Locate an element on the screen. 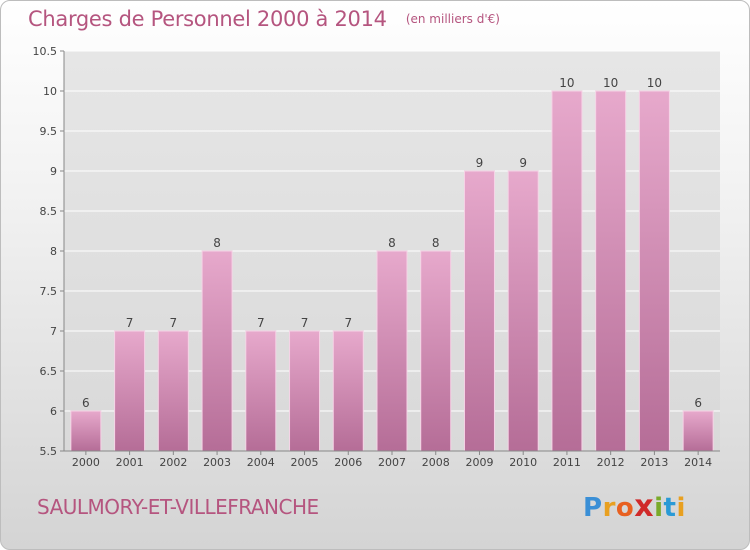 This screenshot has height=550, width=750. y-tick-label: 10 is located at coordinates (50, 91).